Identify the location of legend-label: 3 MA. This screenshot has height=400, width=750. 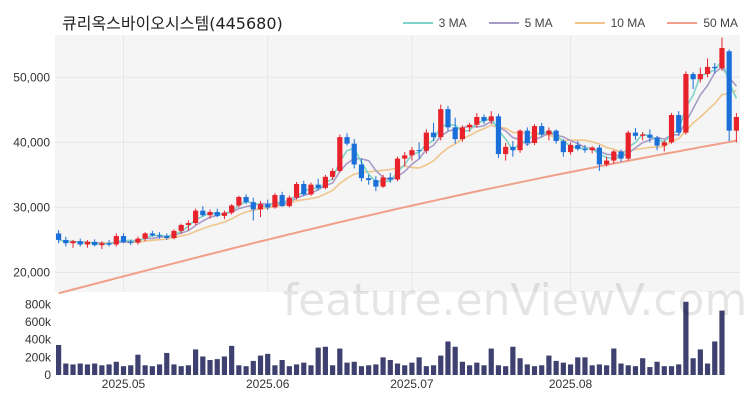
(452, 23).